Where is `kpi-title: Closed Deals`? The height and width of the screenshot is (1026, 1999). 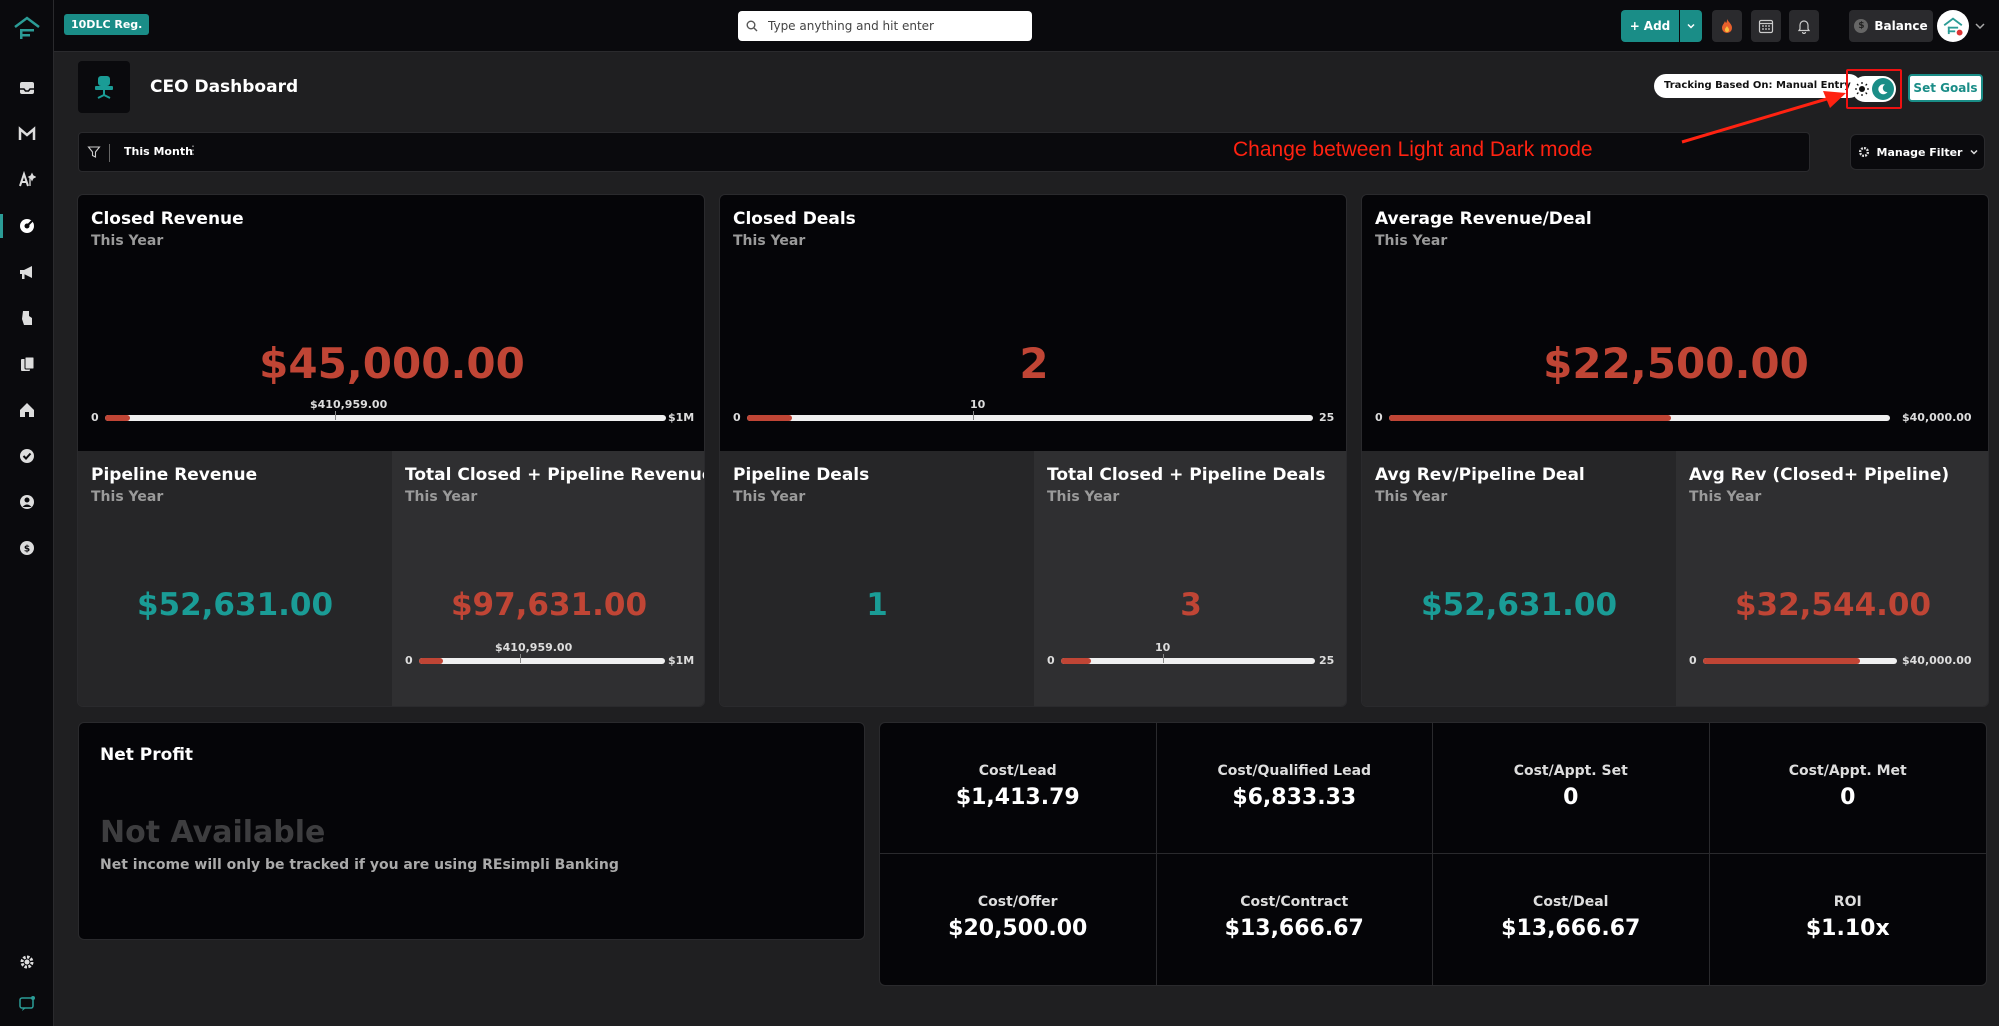 kpi-title: Closed Deals is located at coordinates (794, 219).